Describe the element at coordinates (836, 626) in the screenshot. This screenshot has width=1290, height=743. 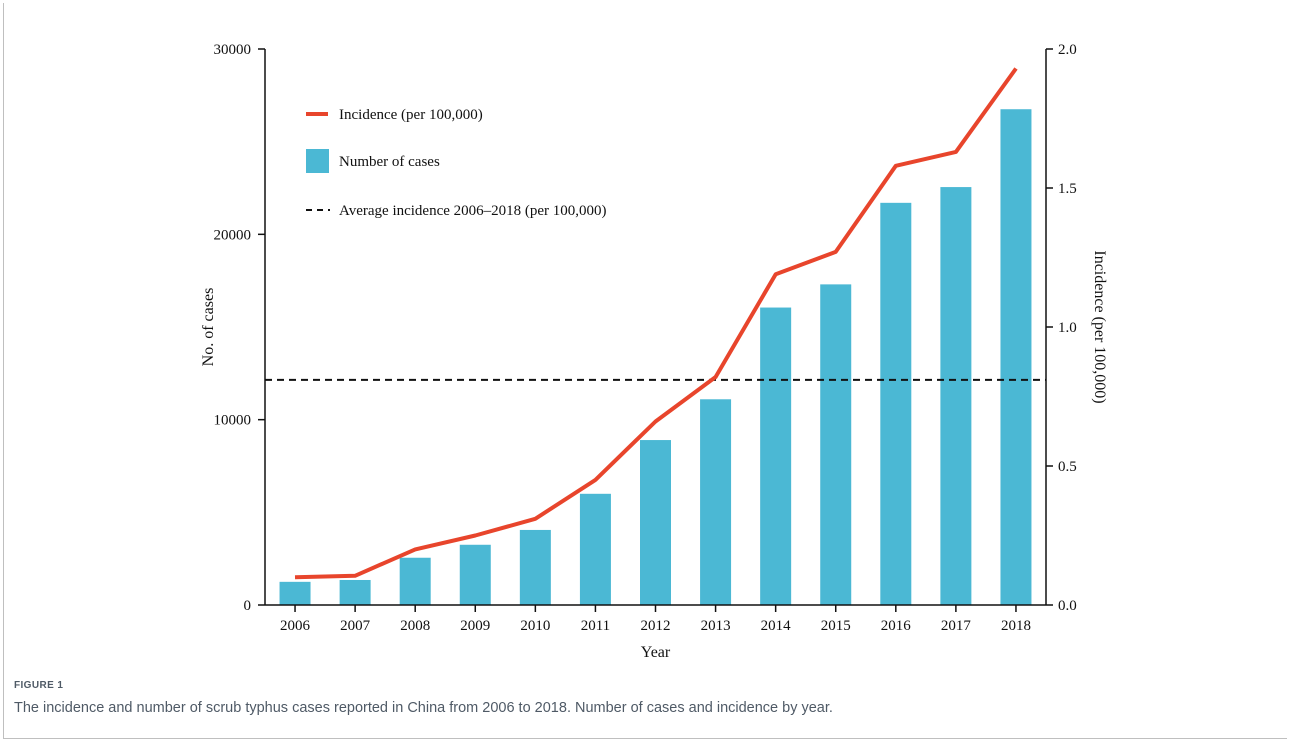
I see `x-tick-label-2015: 2015` at that location.